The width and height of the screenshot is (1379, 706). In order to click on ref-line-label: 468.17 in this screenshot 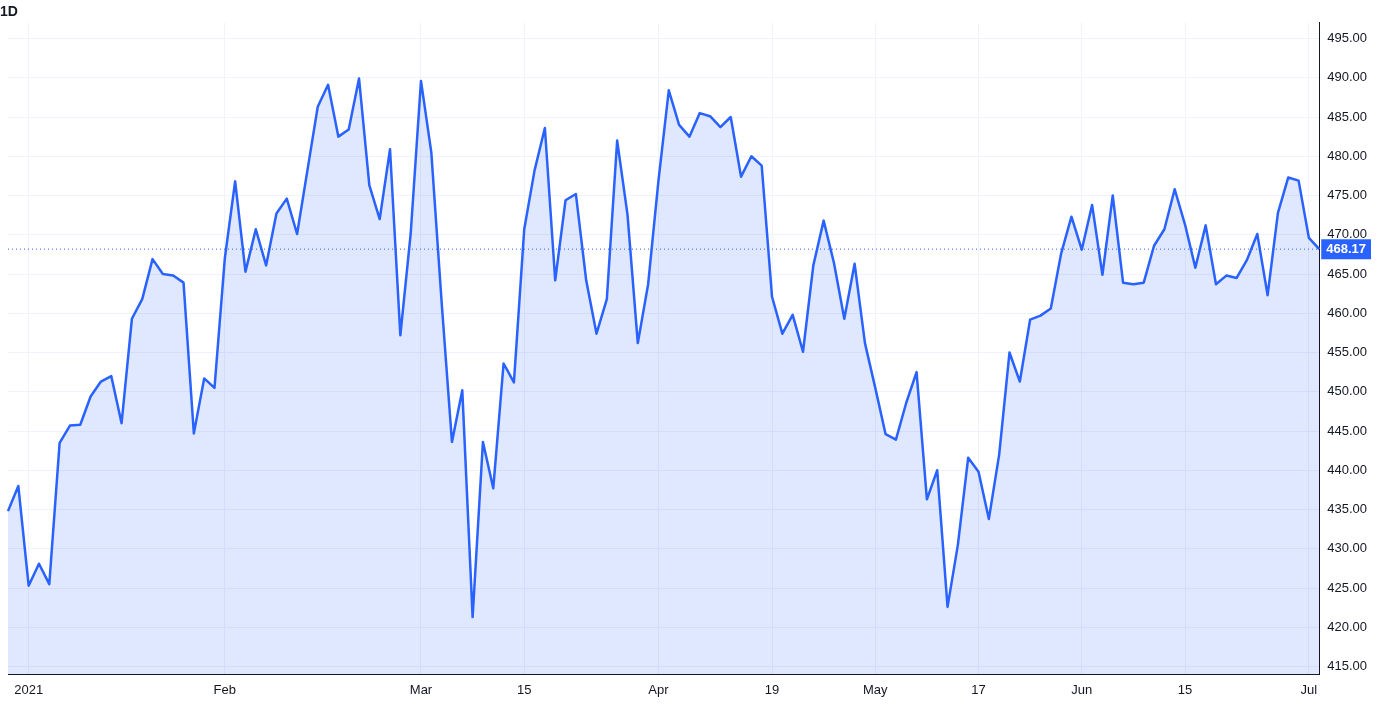, I will do `click(1346, 248)`.